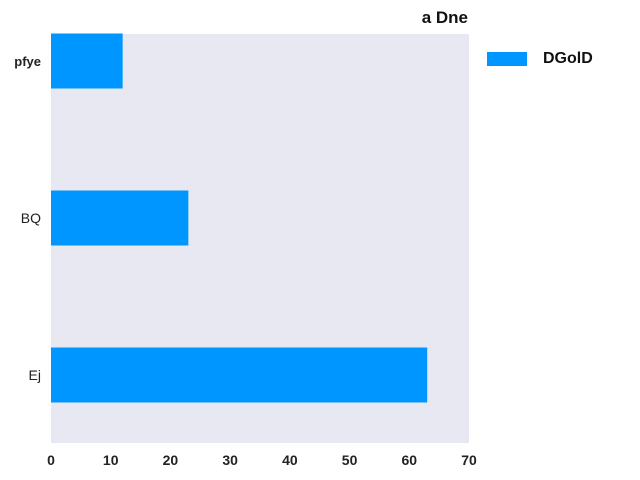  Describe the element at coordinates (469, 460) in the screenshot. I see `x-tick-label: 70` at that location.